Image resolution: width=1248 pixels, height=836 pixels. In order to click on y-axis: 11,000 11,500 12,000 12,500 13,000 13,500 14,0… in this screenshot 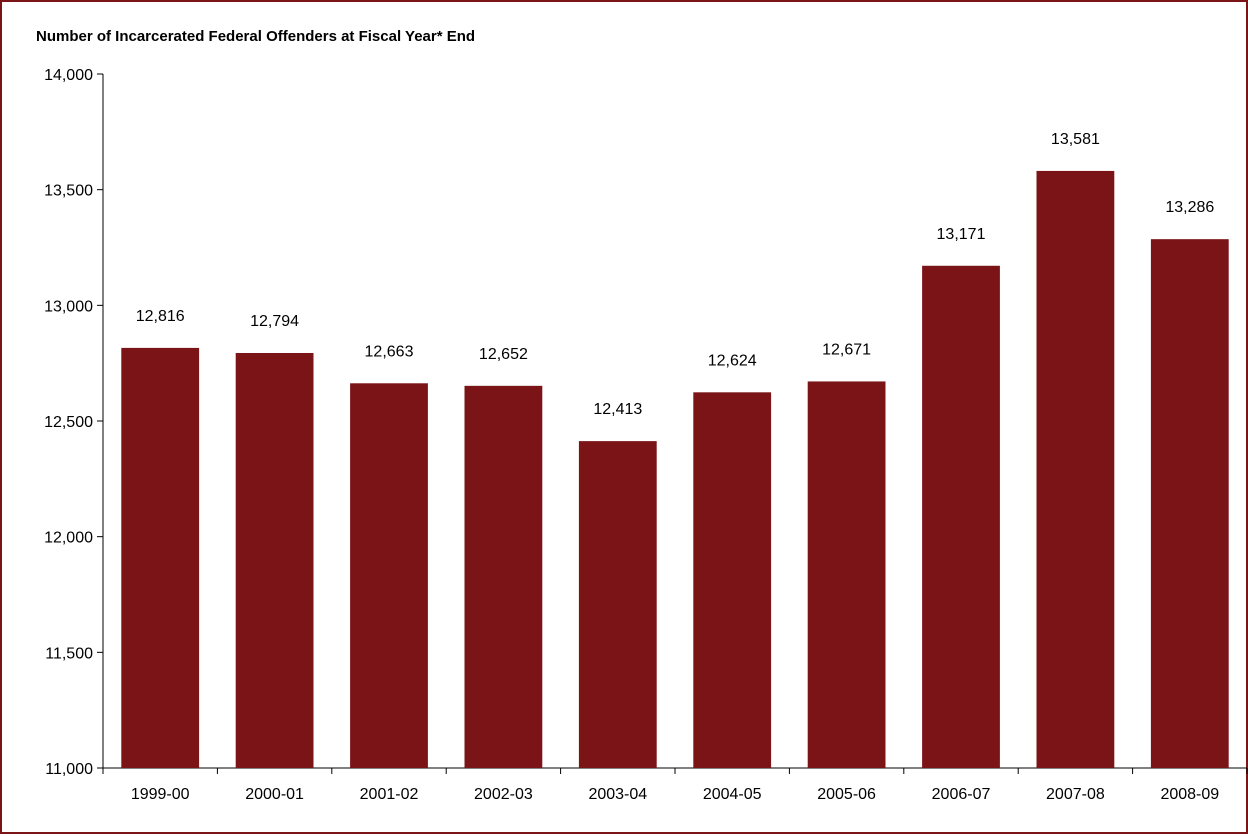, I will do `click(74, 422)`.